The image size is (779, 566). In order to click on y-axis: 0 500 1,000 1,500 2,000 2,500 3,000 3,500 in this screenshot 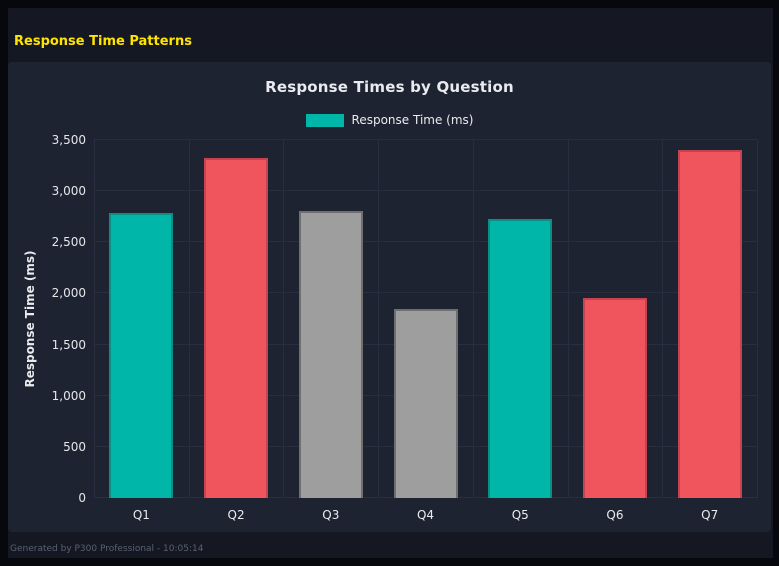, I will do `click(68, 319)`.